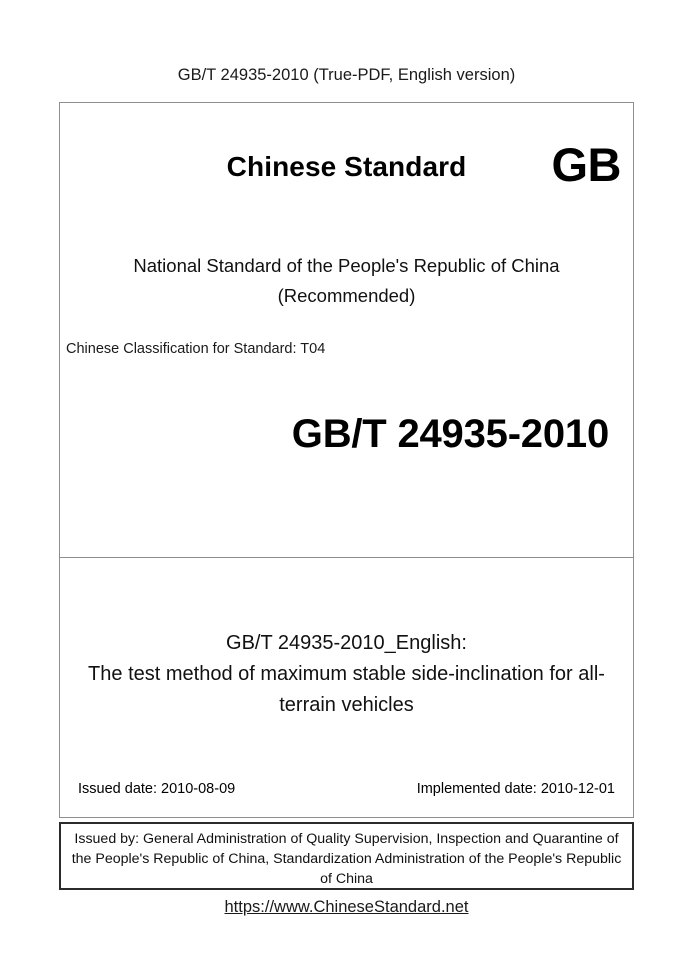  Describe the element at coordinates (515, 789) in the screenshot. I see `implemented-date: Implemented date: 2010-12-01` at that location.